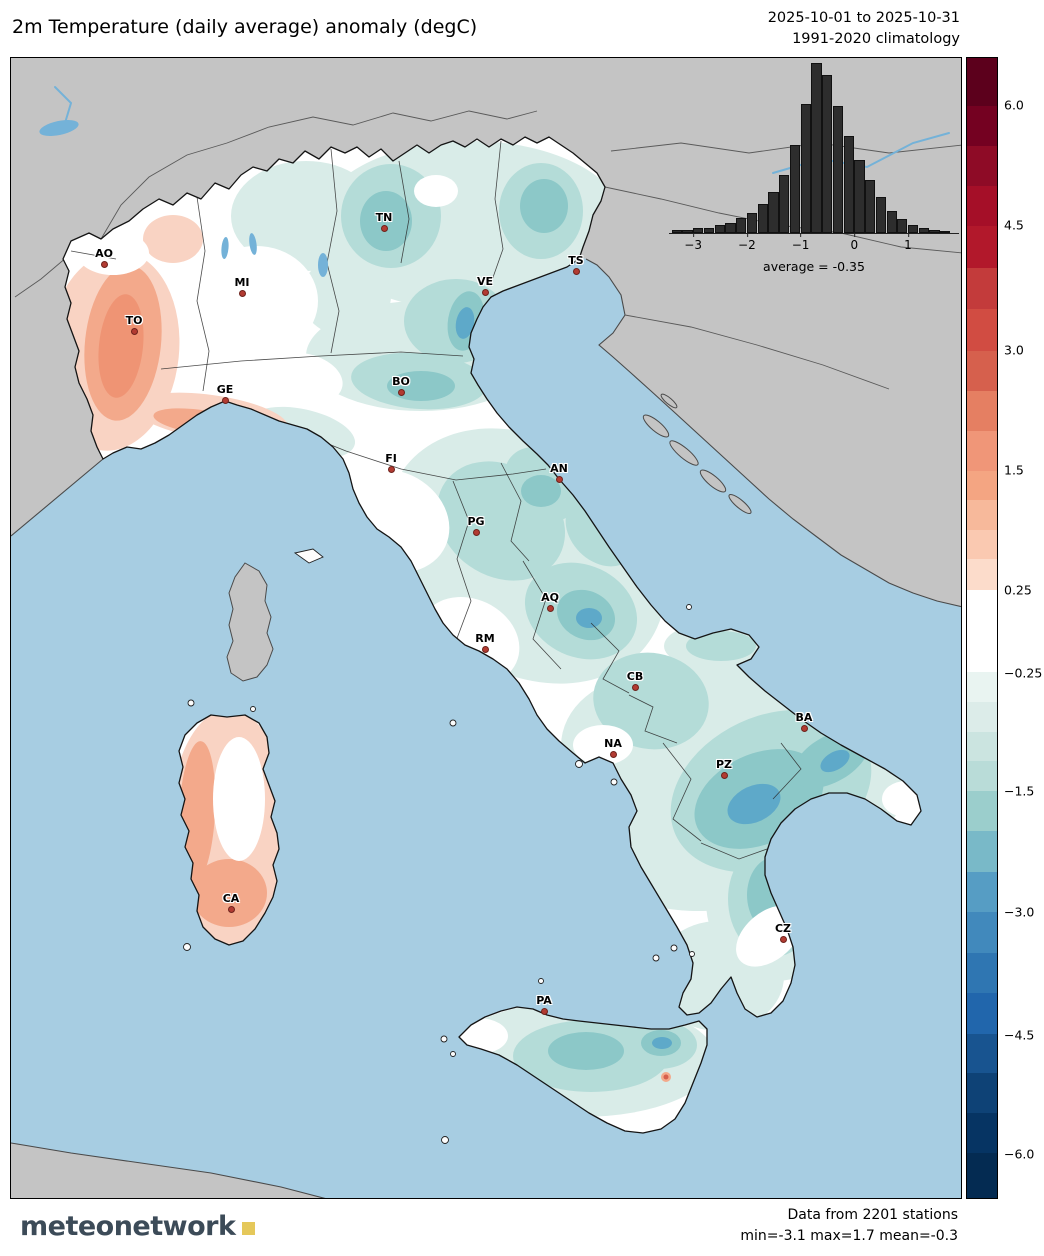  I want to click on anomaly-warm-spot, so click(666, 1077).